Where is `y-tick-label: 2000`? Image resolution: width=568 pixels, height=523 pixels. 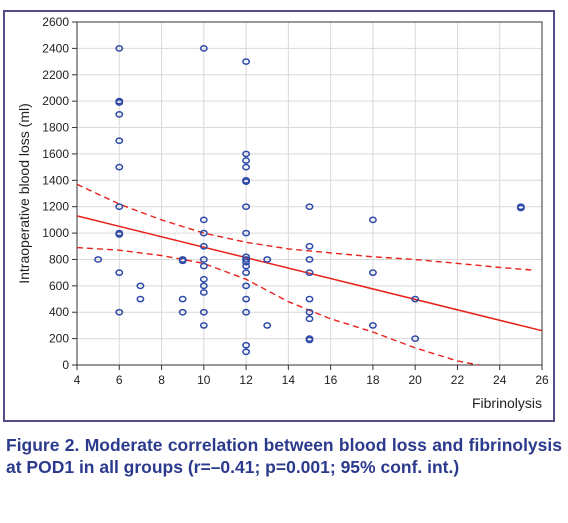 y-tick-label: 2000 is located at coordinates (55, 101).